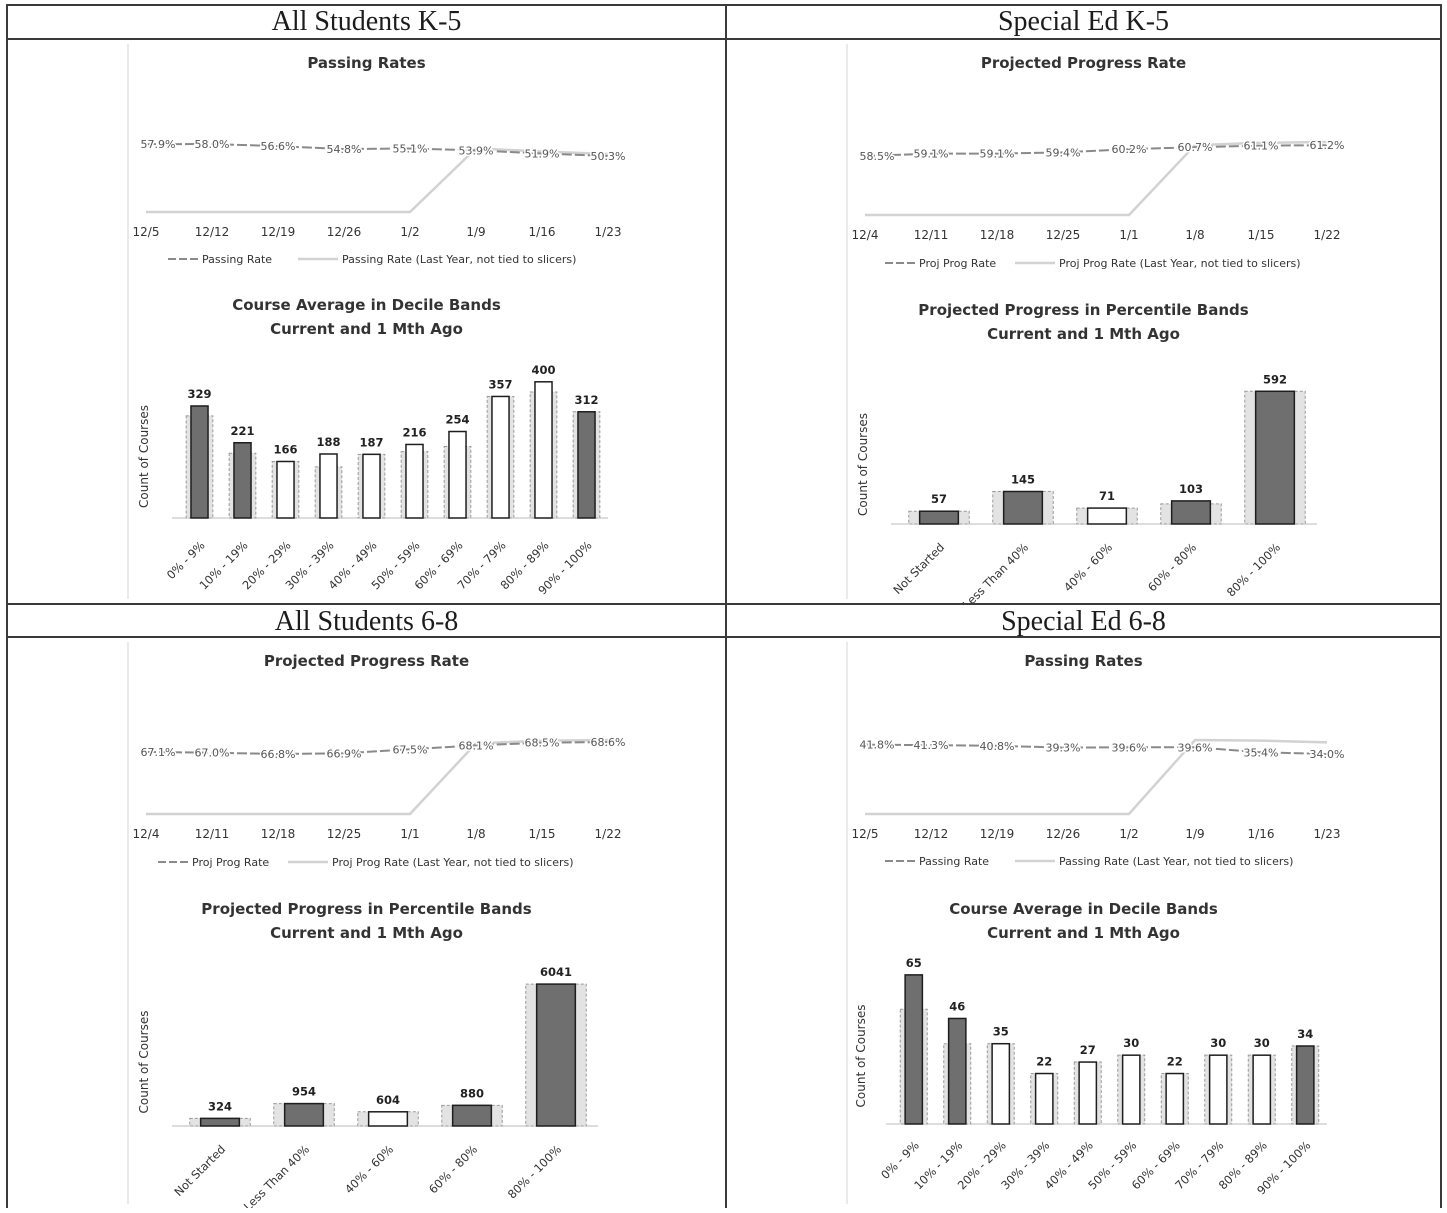  Describe the element at coordinates (542, 743) in the screenshot. I see `line-data-label: 68.5%` at that location.